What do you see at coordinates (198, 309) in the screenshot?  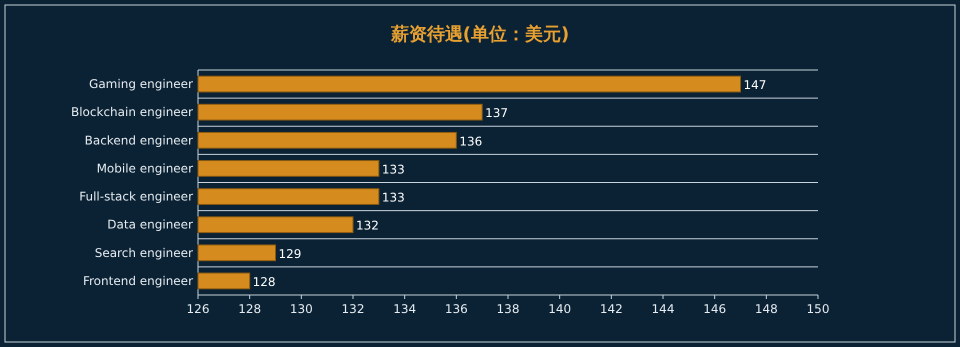 I see `x-tick-label: 126` at bounding box center [198, 309].